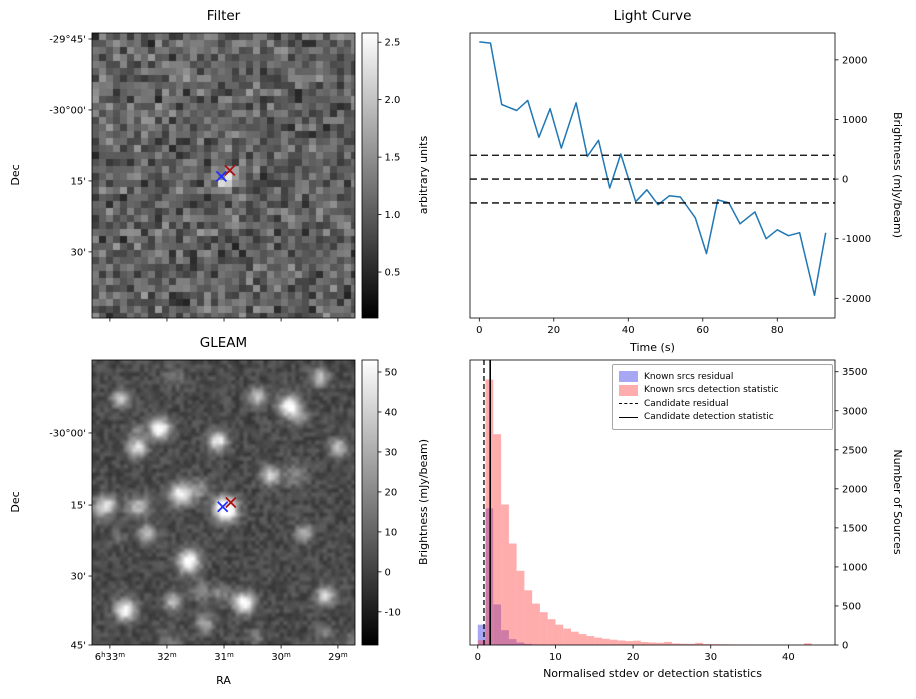 The height and width of the screenshot is (699, 916). What do you see at coordinates (393, 215) in the screenshot?
I see `svg-text: 1.0` at bounding box center [393, 215].